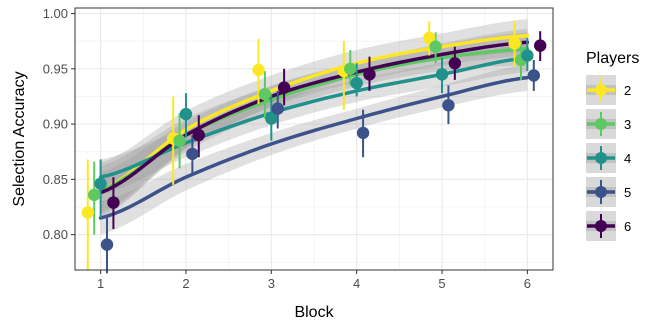 This screenshot has height=322, width=665. What do you see at coordinates (356, 283) in the screenshot?
I see `x-tick-label: 4` at bounding box center [356, 283].